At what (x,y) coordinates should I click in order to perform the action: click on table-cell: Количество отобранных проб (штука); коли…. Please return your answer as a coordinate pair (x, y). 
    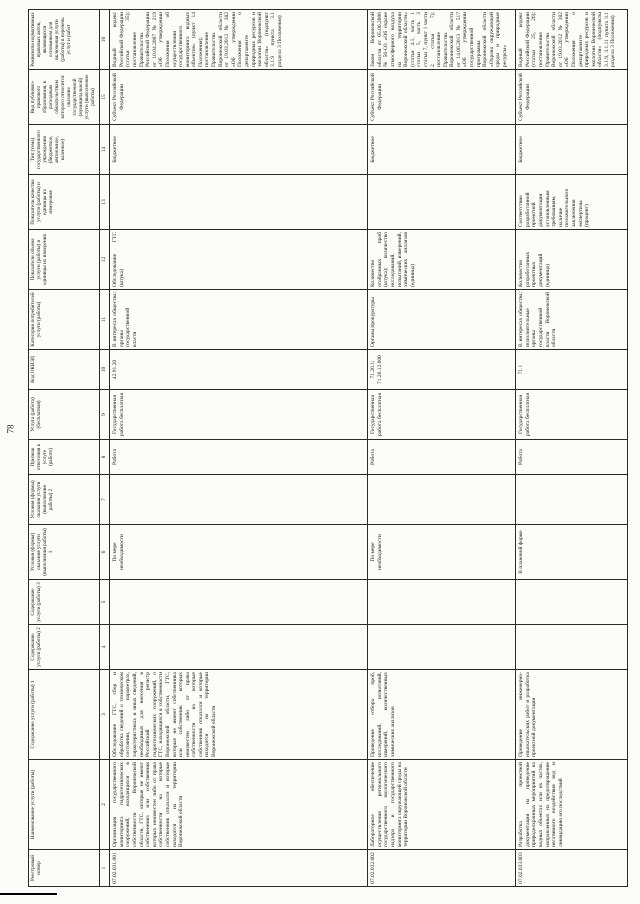
    Looking at the image, I should click on (441, 259).